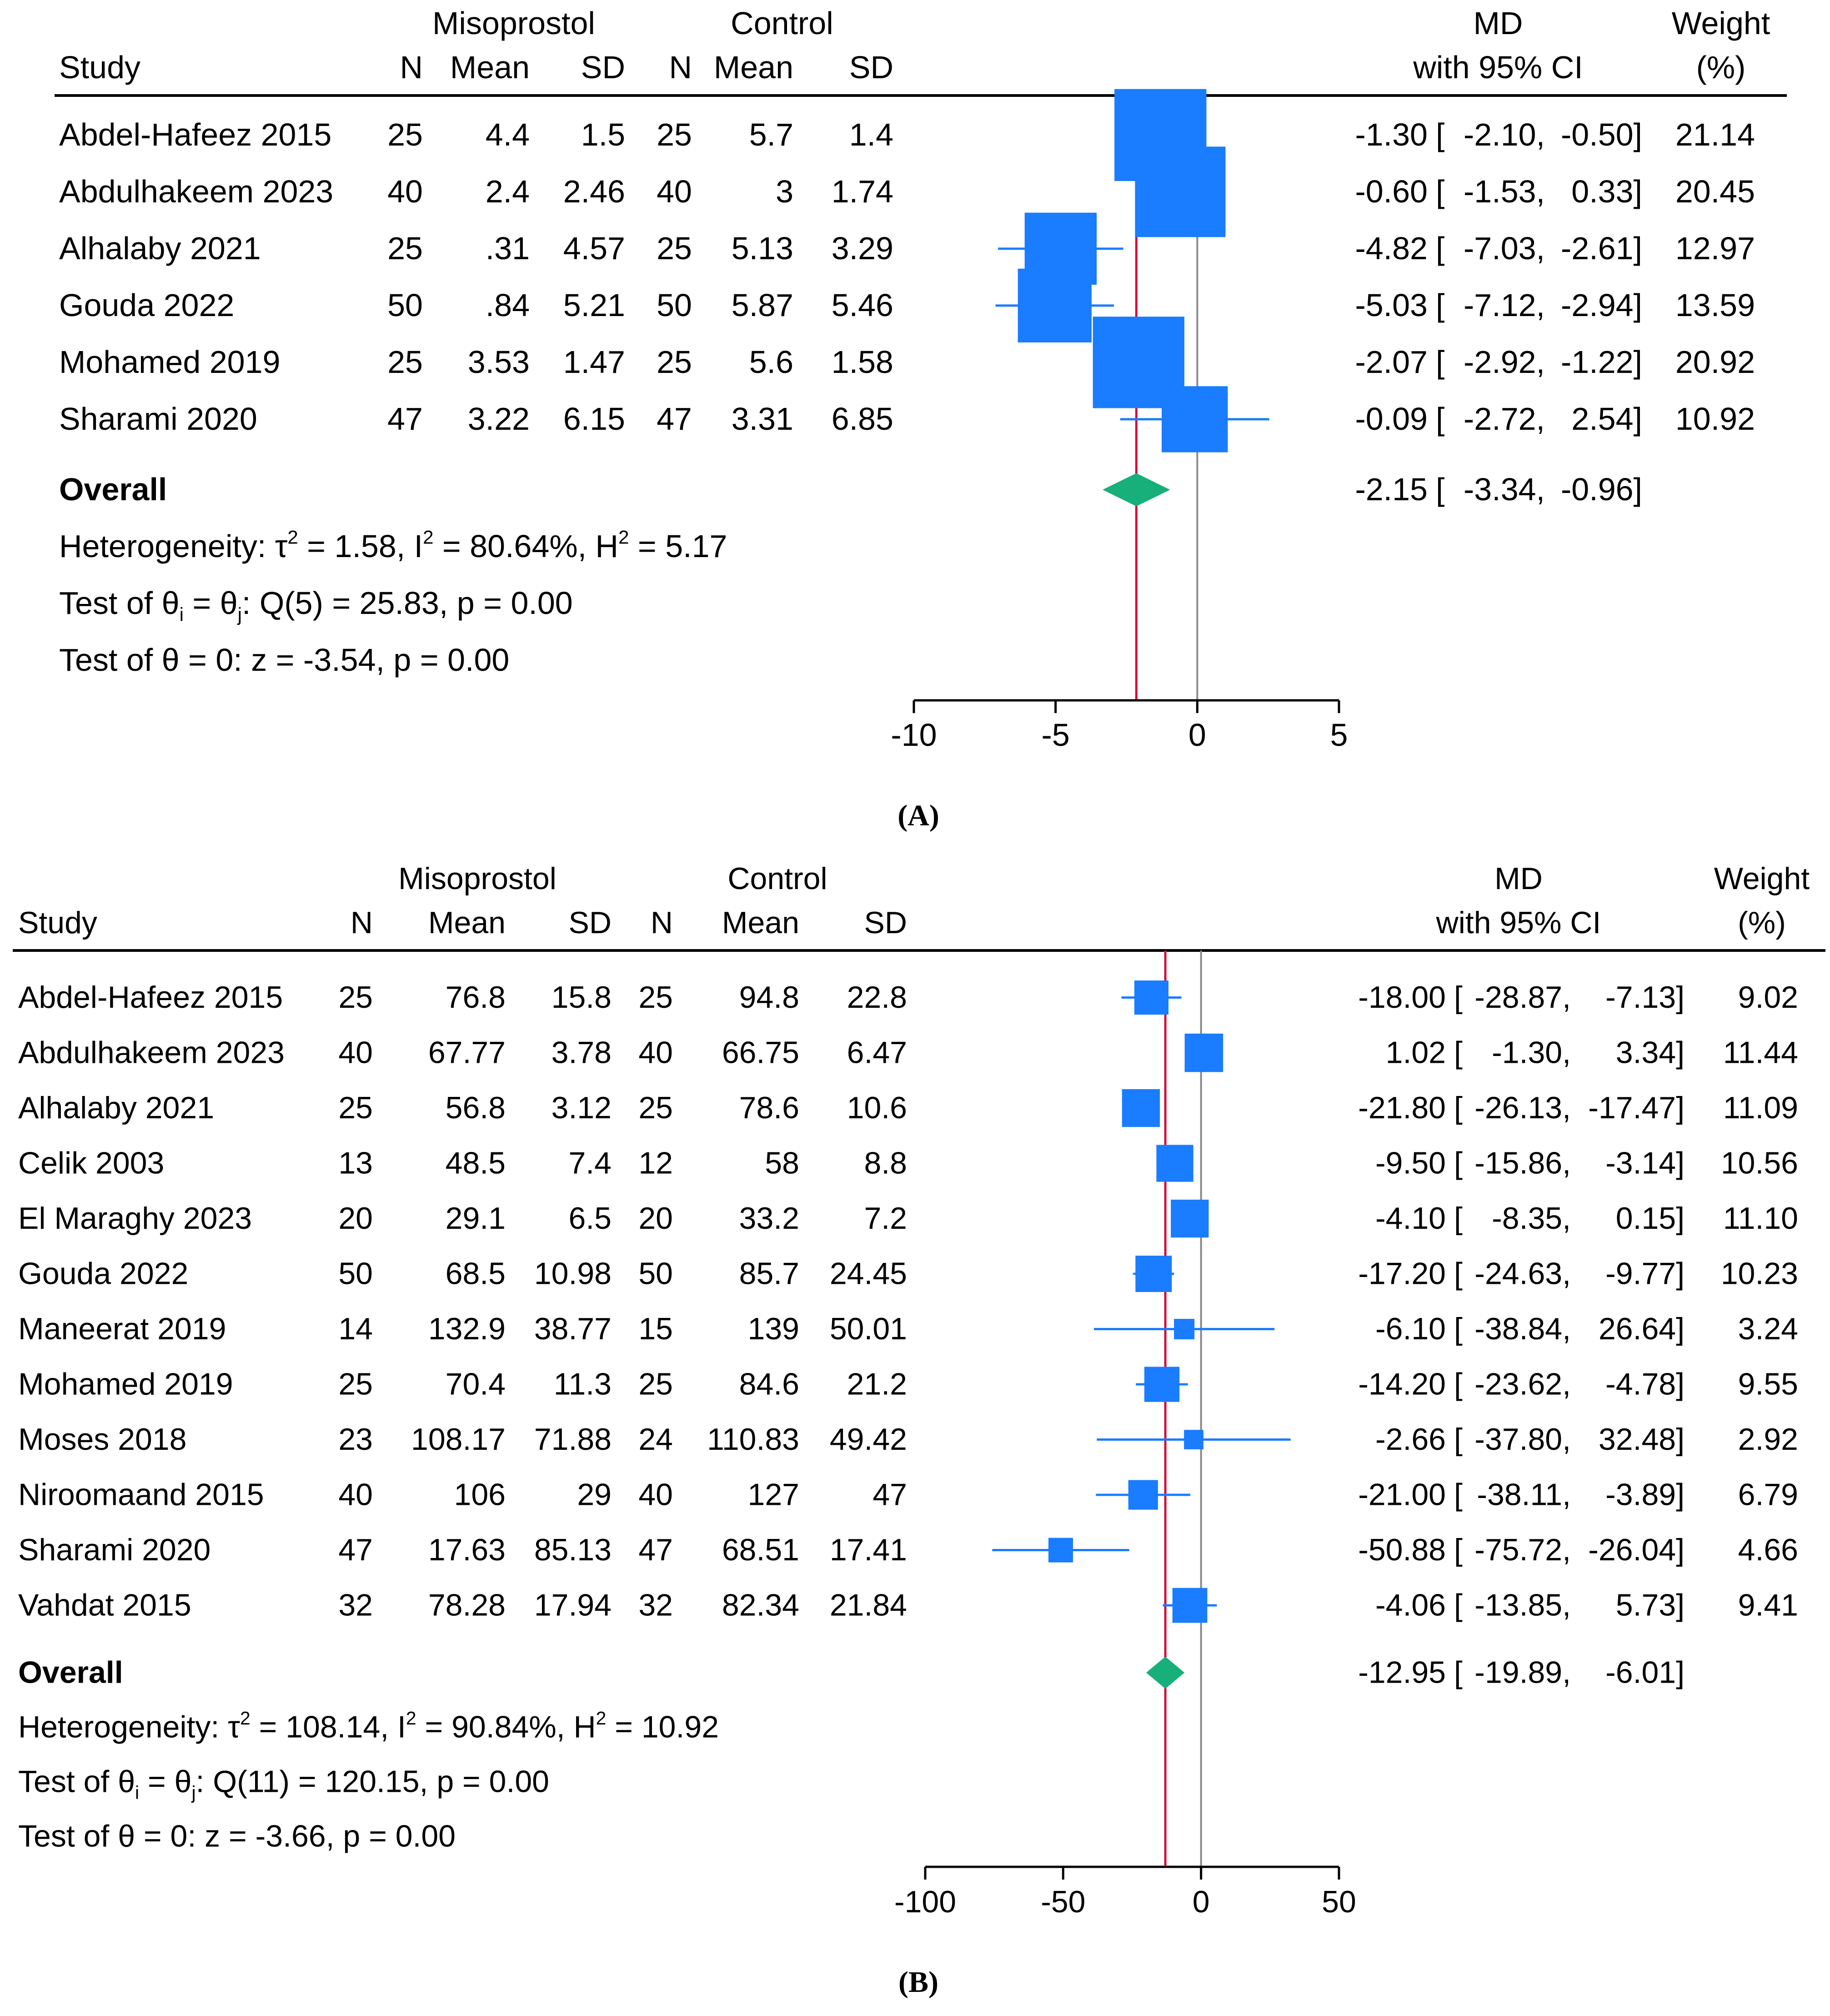  Describe the element at coordinates (760, 1606) in the screenshot. I see `control-mean: 82.34` at that location.